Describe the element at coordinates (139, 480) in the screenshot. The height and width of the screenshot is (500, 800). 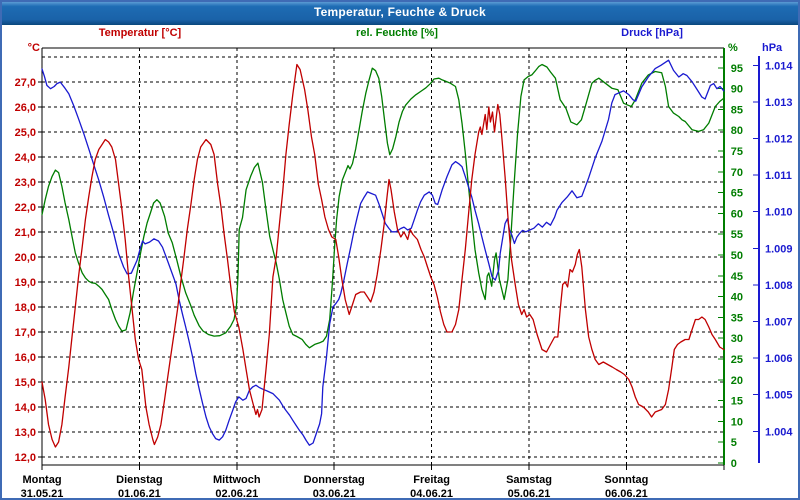
I see `day-name-label: Dienstag` at that location.